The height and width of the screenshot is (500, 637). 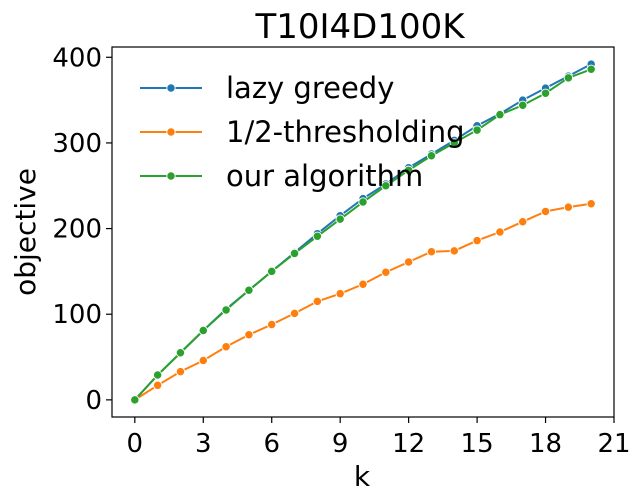 I want to click on y-tick-label: 300, so click(x=77, y=144).